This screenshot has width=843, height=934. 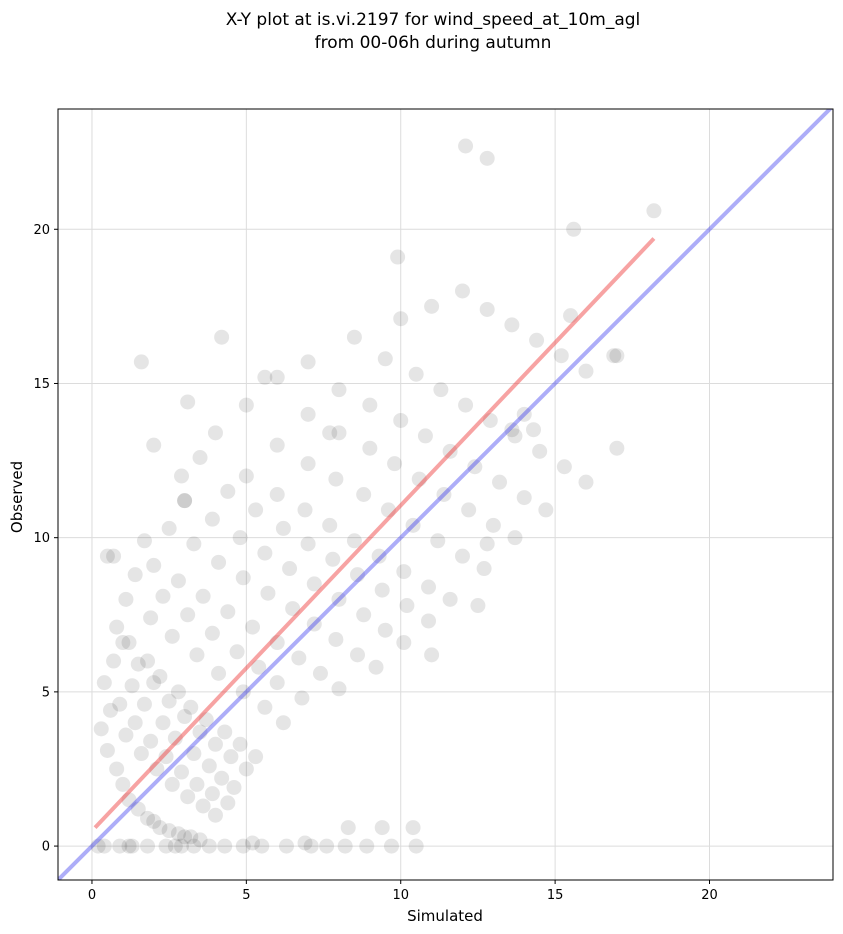 What do you see at coordinates (92, 895) in the screenshot?
I see `x-tick-label: 0` at bounding box center [92, 895].